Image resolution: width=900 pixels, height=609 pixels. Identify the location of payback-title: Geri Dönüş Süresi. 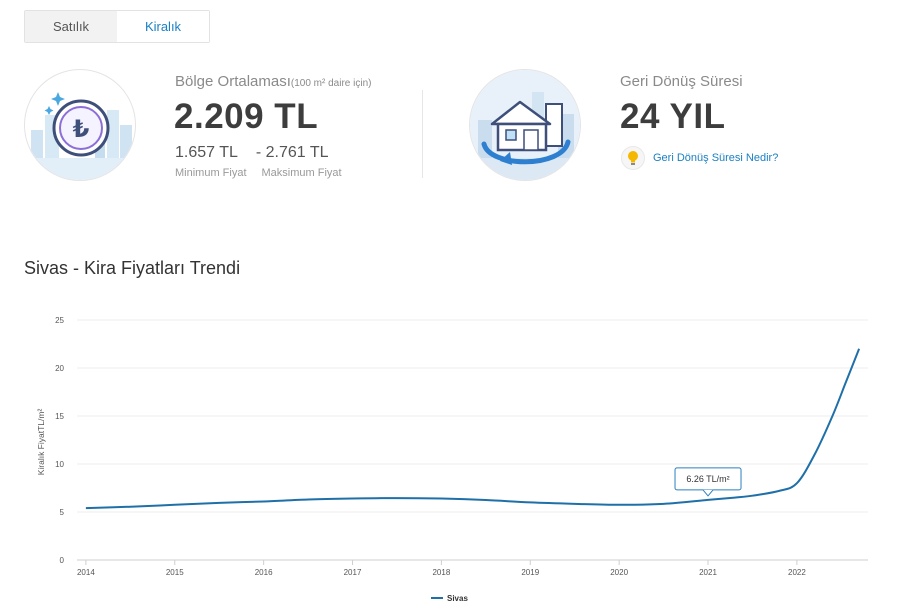
(681, 81).